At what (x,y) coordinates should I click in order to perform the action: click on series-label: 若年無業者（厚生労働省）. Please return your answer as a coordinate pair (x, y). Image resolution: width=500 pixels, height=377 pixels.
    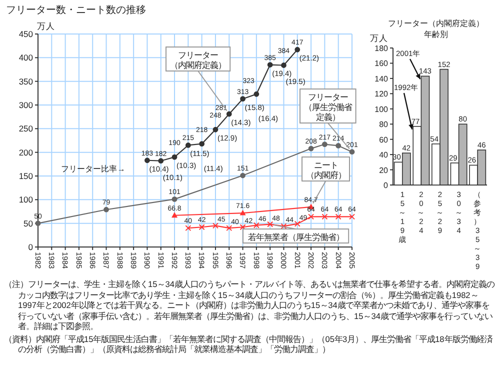
    Looking at the image, I should click on (296, 237).